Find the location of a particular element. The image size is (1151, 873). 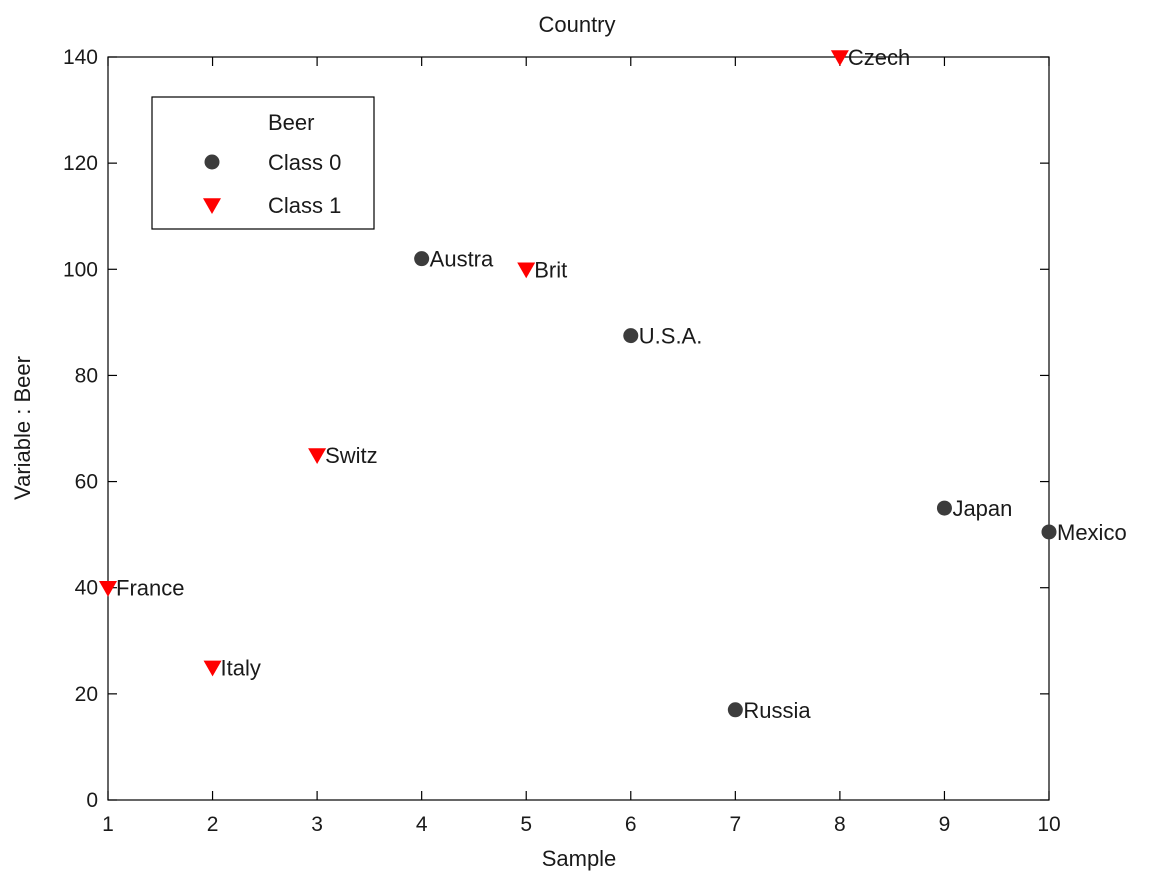

legend-entry-label: Class 1 is located at coordinates (304, 205).